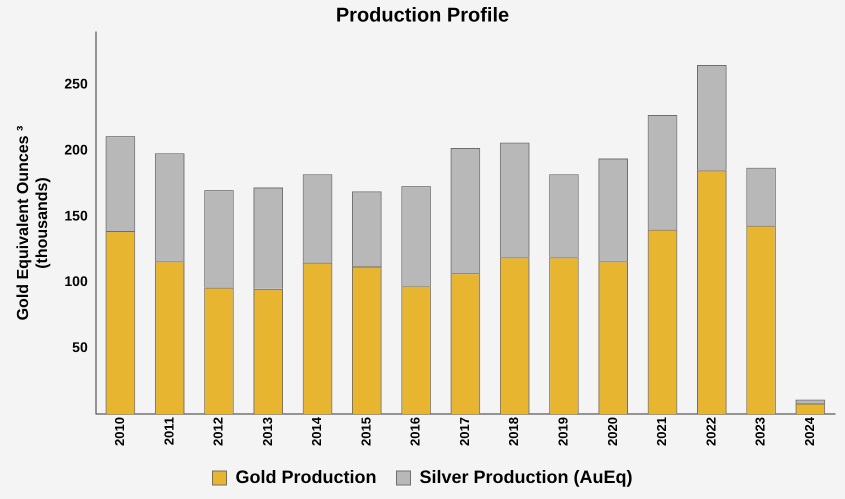  What do you see at coordinates (76, 215) in the screenshot?
I see `y-tick-label: 150` at bounding box center [76, 215].